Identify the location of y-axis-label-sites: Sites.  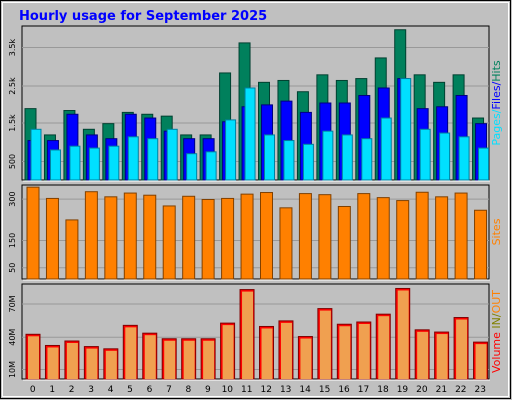
(496, 231).